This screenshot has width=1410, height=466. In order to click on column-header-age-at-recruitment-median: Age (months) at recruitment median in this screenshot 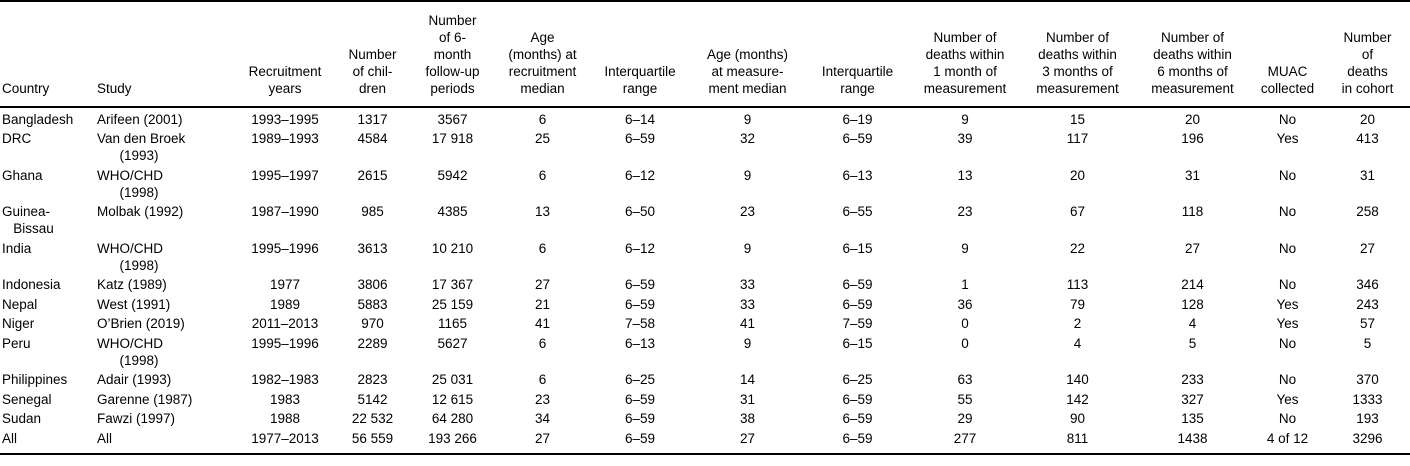, I will do `click(542, 63)`.